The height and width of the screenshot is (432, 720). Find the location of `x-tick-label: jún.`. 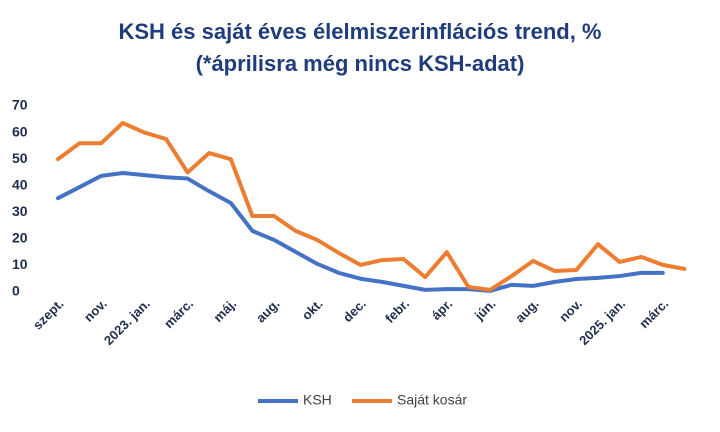

x-tick-label: jún. is located at coordinates (485, 310).